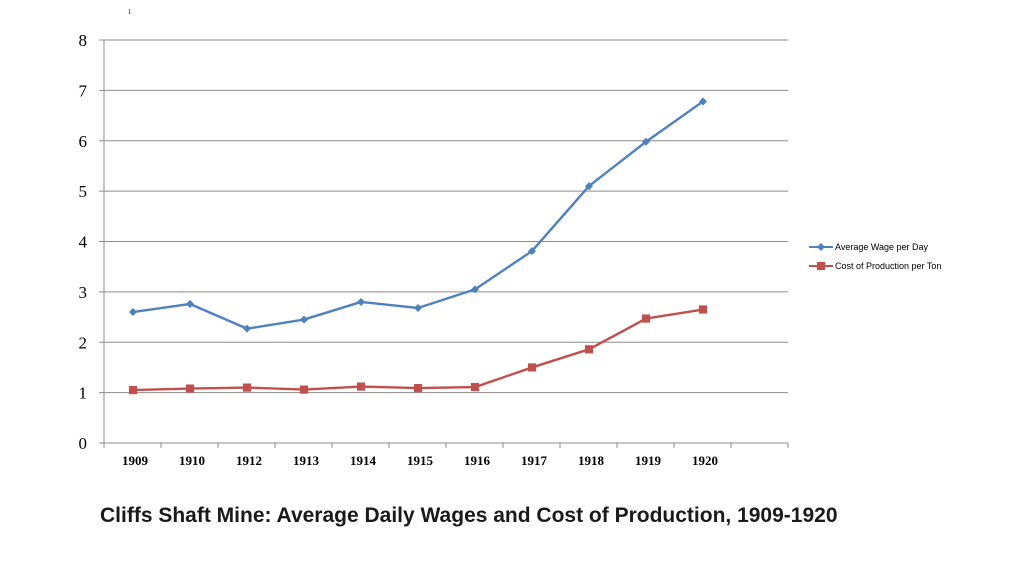 This screenshot has width=1024, height=576. I want to click on top-marker-text: ı, so click(129, 11).